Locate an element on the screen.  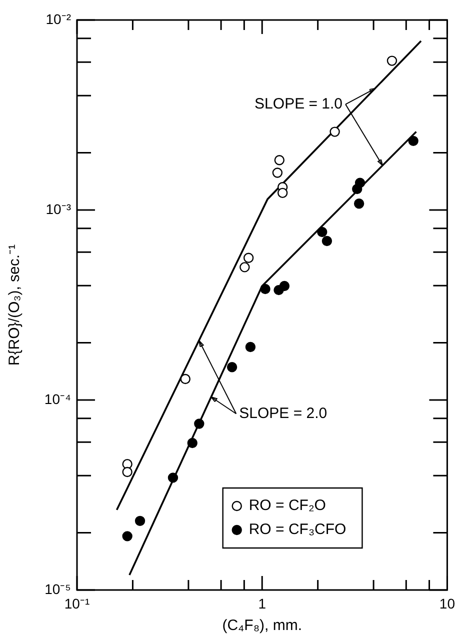
x-tick-label: 10⁻¹ is located at coordinates (77, 603).